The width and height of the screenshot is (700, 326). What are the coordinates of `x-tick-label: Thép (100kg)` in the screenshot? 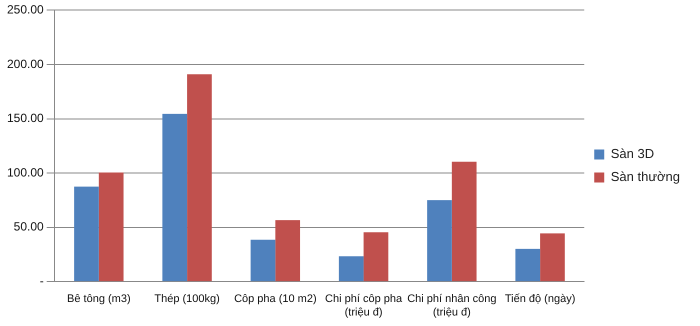 It's located at (187, 299).